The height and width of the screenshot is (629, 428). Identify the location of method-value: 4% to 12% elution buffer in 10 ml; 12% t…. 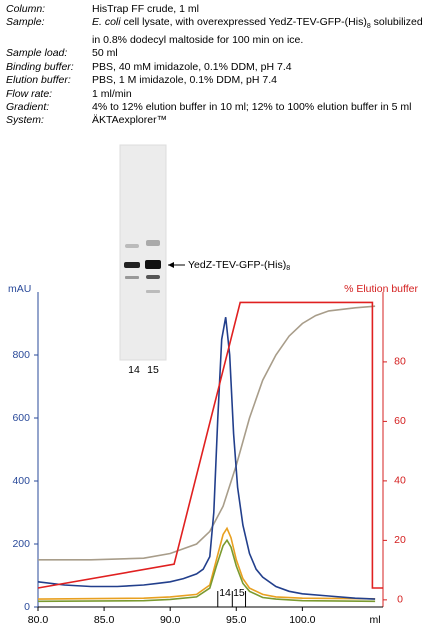
(252, 106).